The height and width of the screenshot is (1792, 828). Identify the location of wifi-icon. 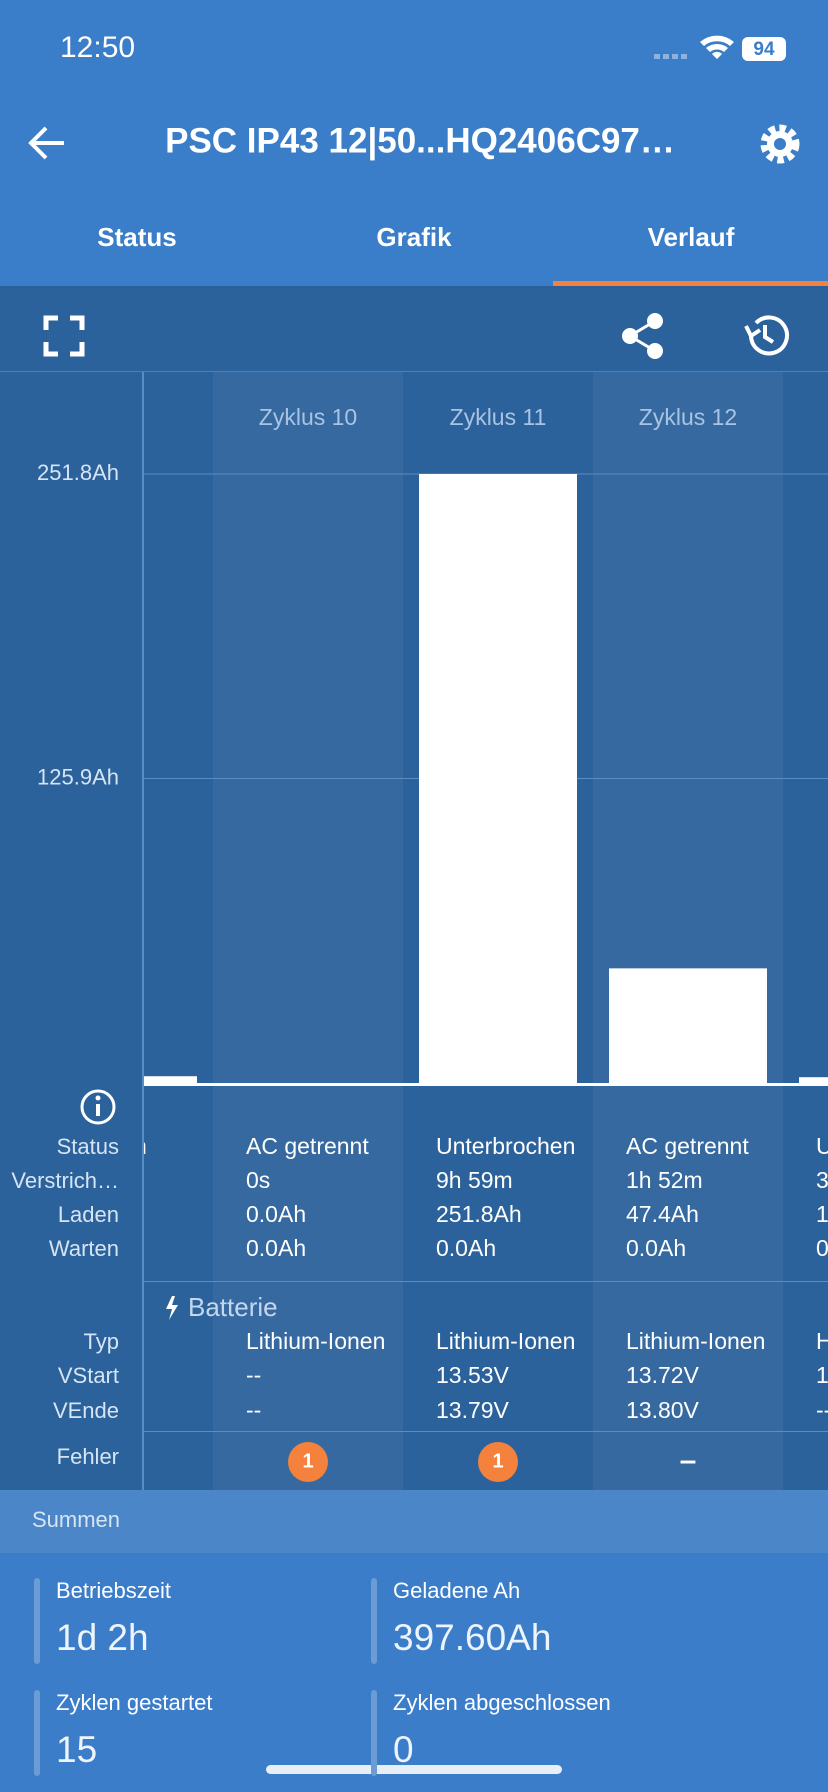
(717, 47).